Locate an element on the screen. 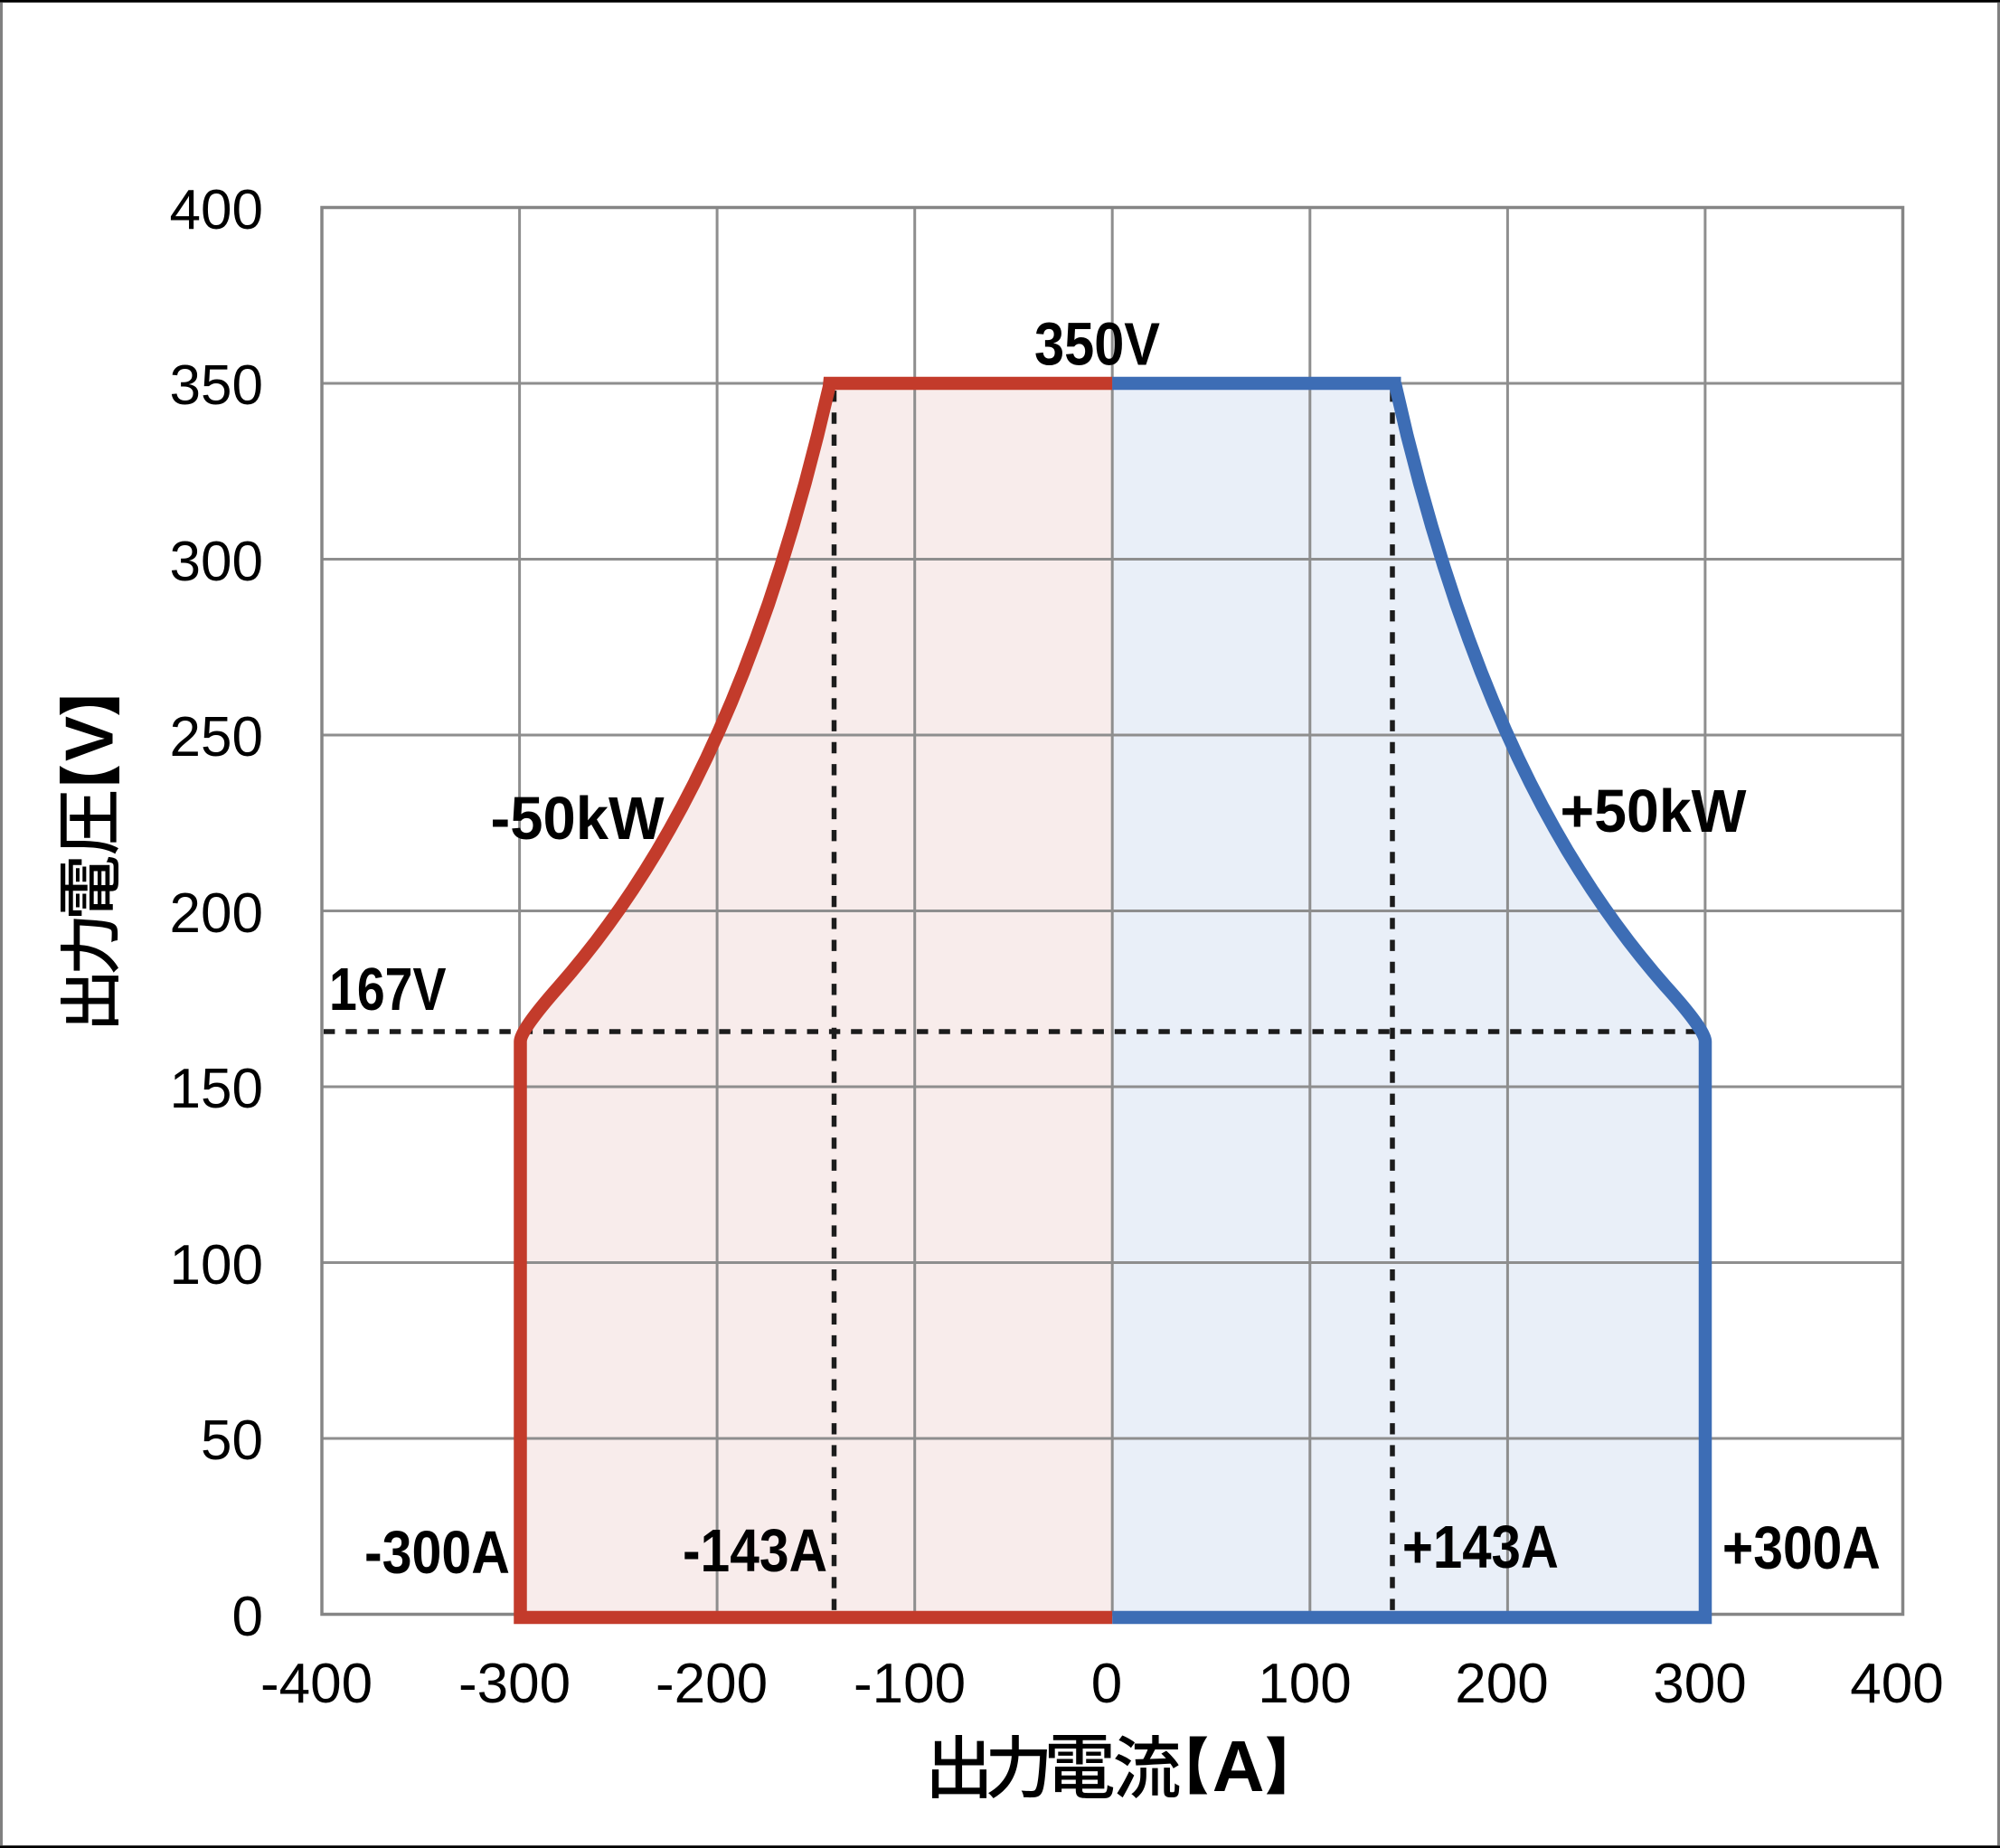  svg-text: 350 is located at coordinates (217, 385).